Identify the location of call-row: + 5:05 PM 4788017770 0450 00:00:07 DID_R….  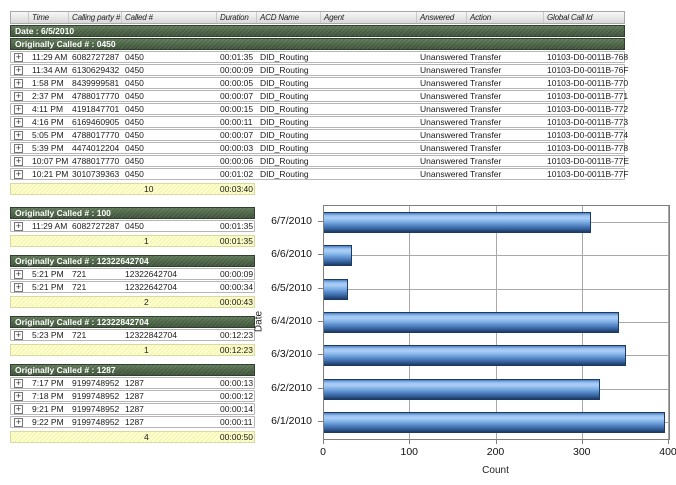
(319, 135).